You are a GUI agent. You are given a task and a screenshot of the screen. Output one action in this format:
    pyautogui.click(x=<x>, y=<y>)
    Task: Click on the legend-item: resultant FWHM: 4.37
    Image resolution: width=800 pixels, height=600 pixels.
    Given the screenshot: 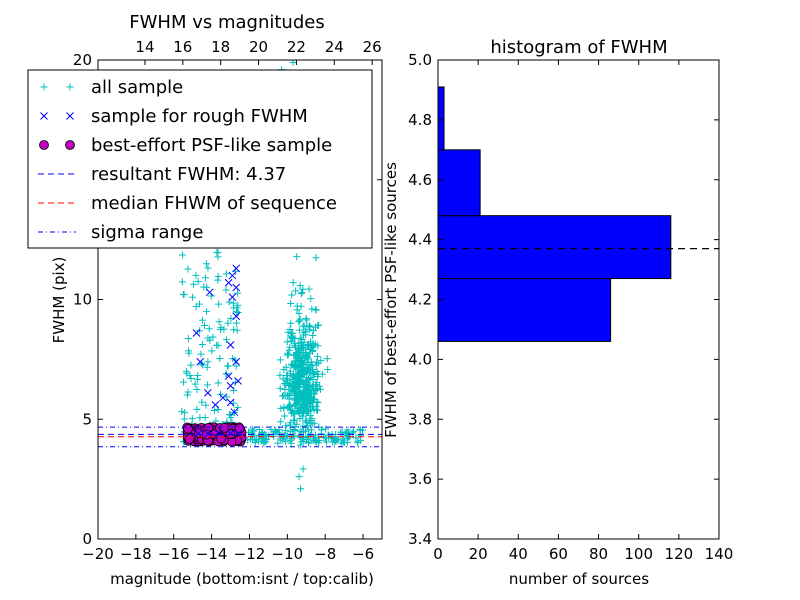 What is the action you would take?
    pyautogui.click(x=162, y=174)
    